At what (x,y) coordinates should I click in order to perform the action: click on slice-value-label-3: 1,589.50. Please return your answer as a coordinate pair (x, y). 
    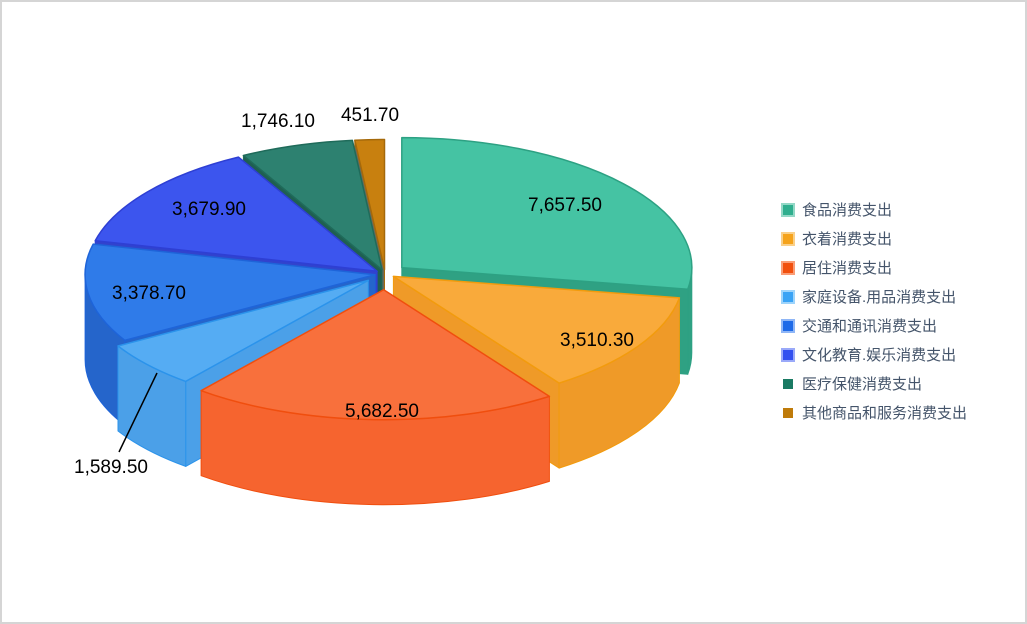
    Looking at the image, I should click on (111, 467).